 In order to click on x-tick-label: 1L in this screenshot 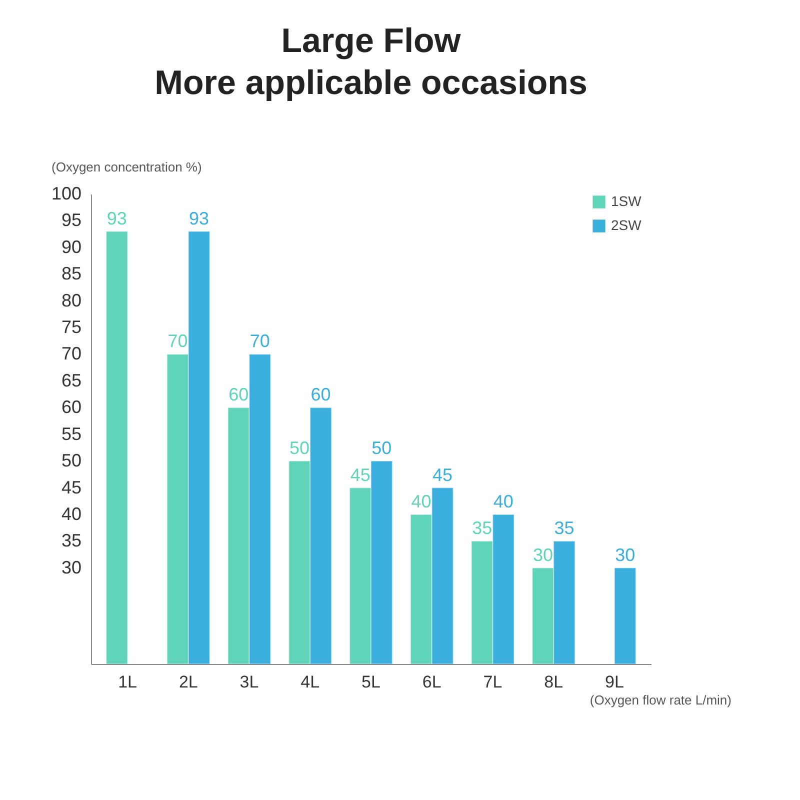, I will do `click(127, 682)`.